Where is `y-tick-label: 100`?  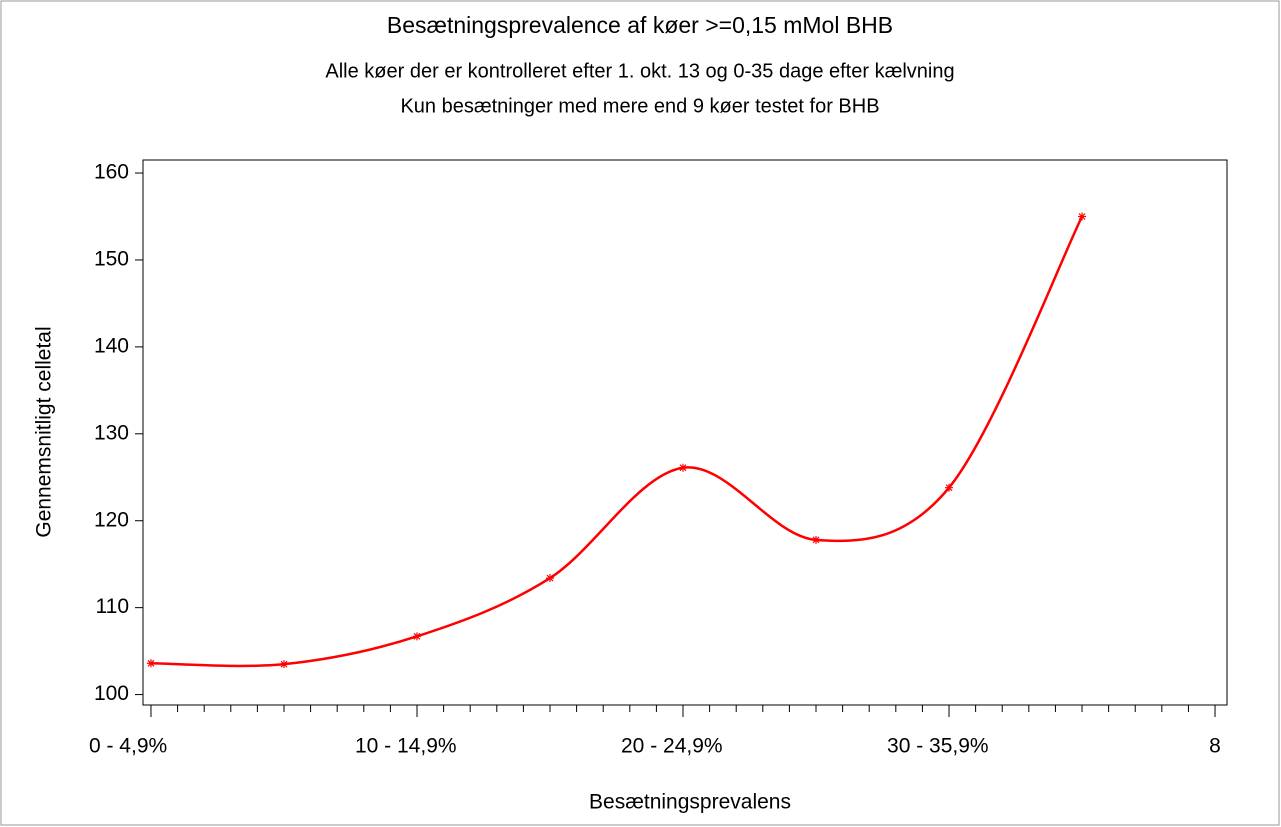
y-tick-label: 100 is located at coordinates (111, 693).